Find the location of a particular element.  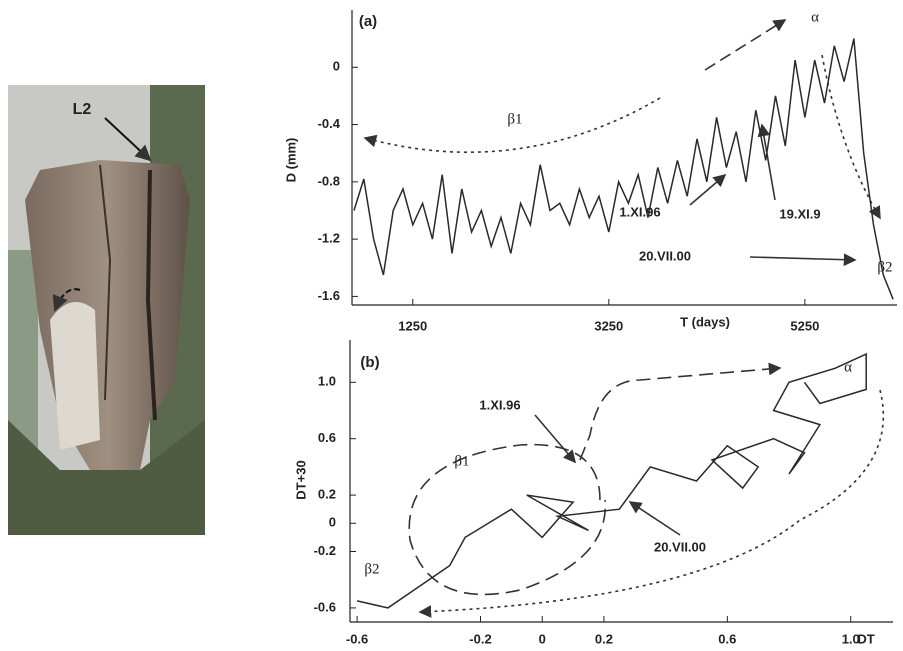

y-tick-label: 1.0 is located at coordinates (327, 381).